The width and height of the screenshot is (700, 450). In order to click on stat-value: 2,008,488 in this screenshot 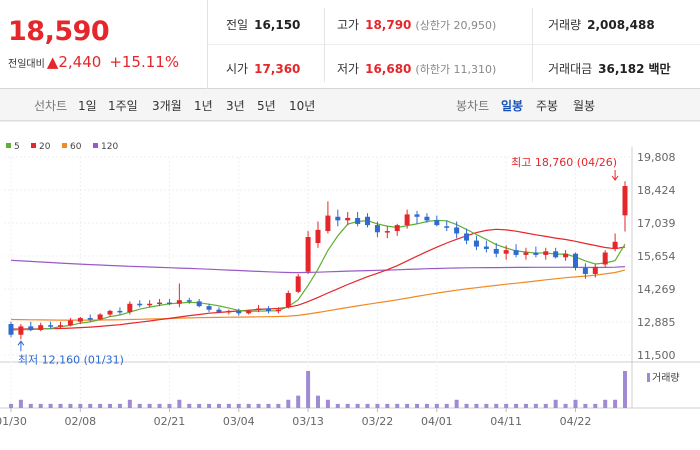, I will do `click(621, 25)`.